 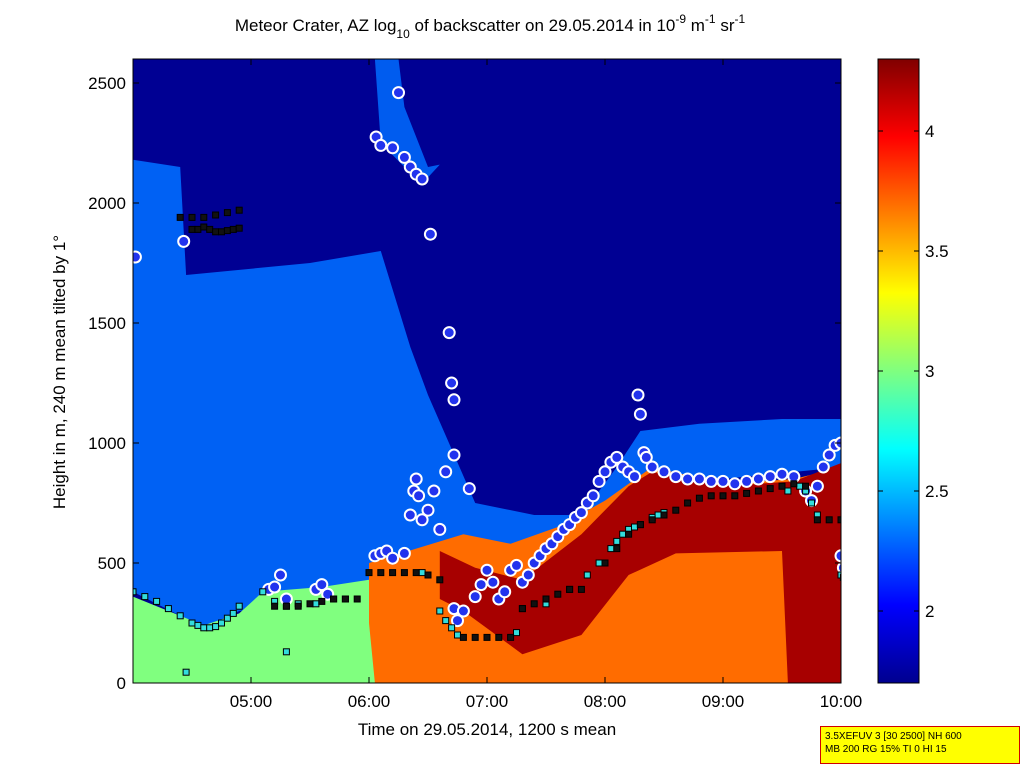 What do you see at coordinates (893, 736) in the screenshot?
I see `info-line-1: 3.5XEFUV 3 [30 2500] NH 600` at bounding box center [893, 736].